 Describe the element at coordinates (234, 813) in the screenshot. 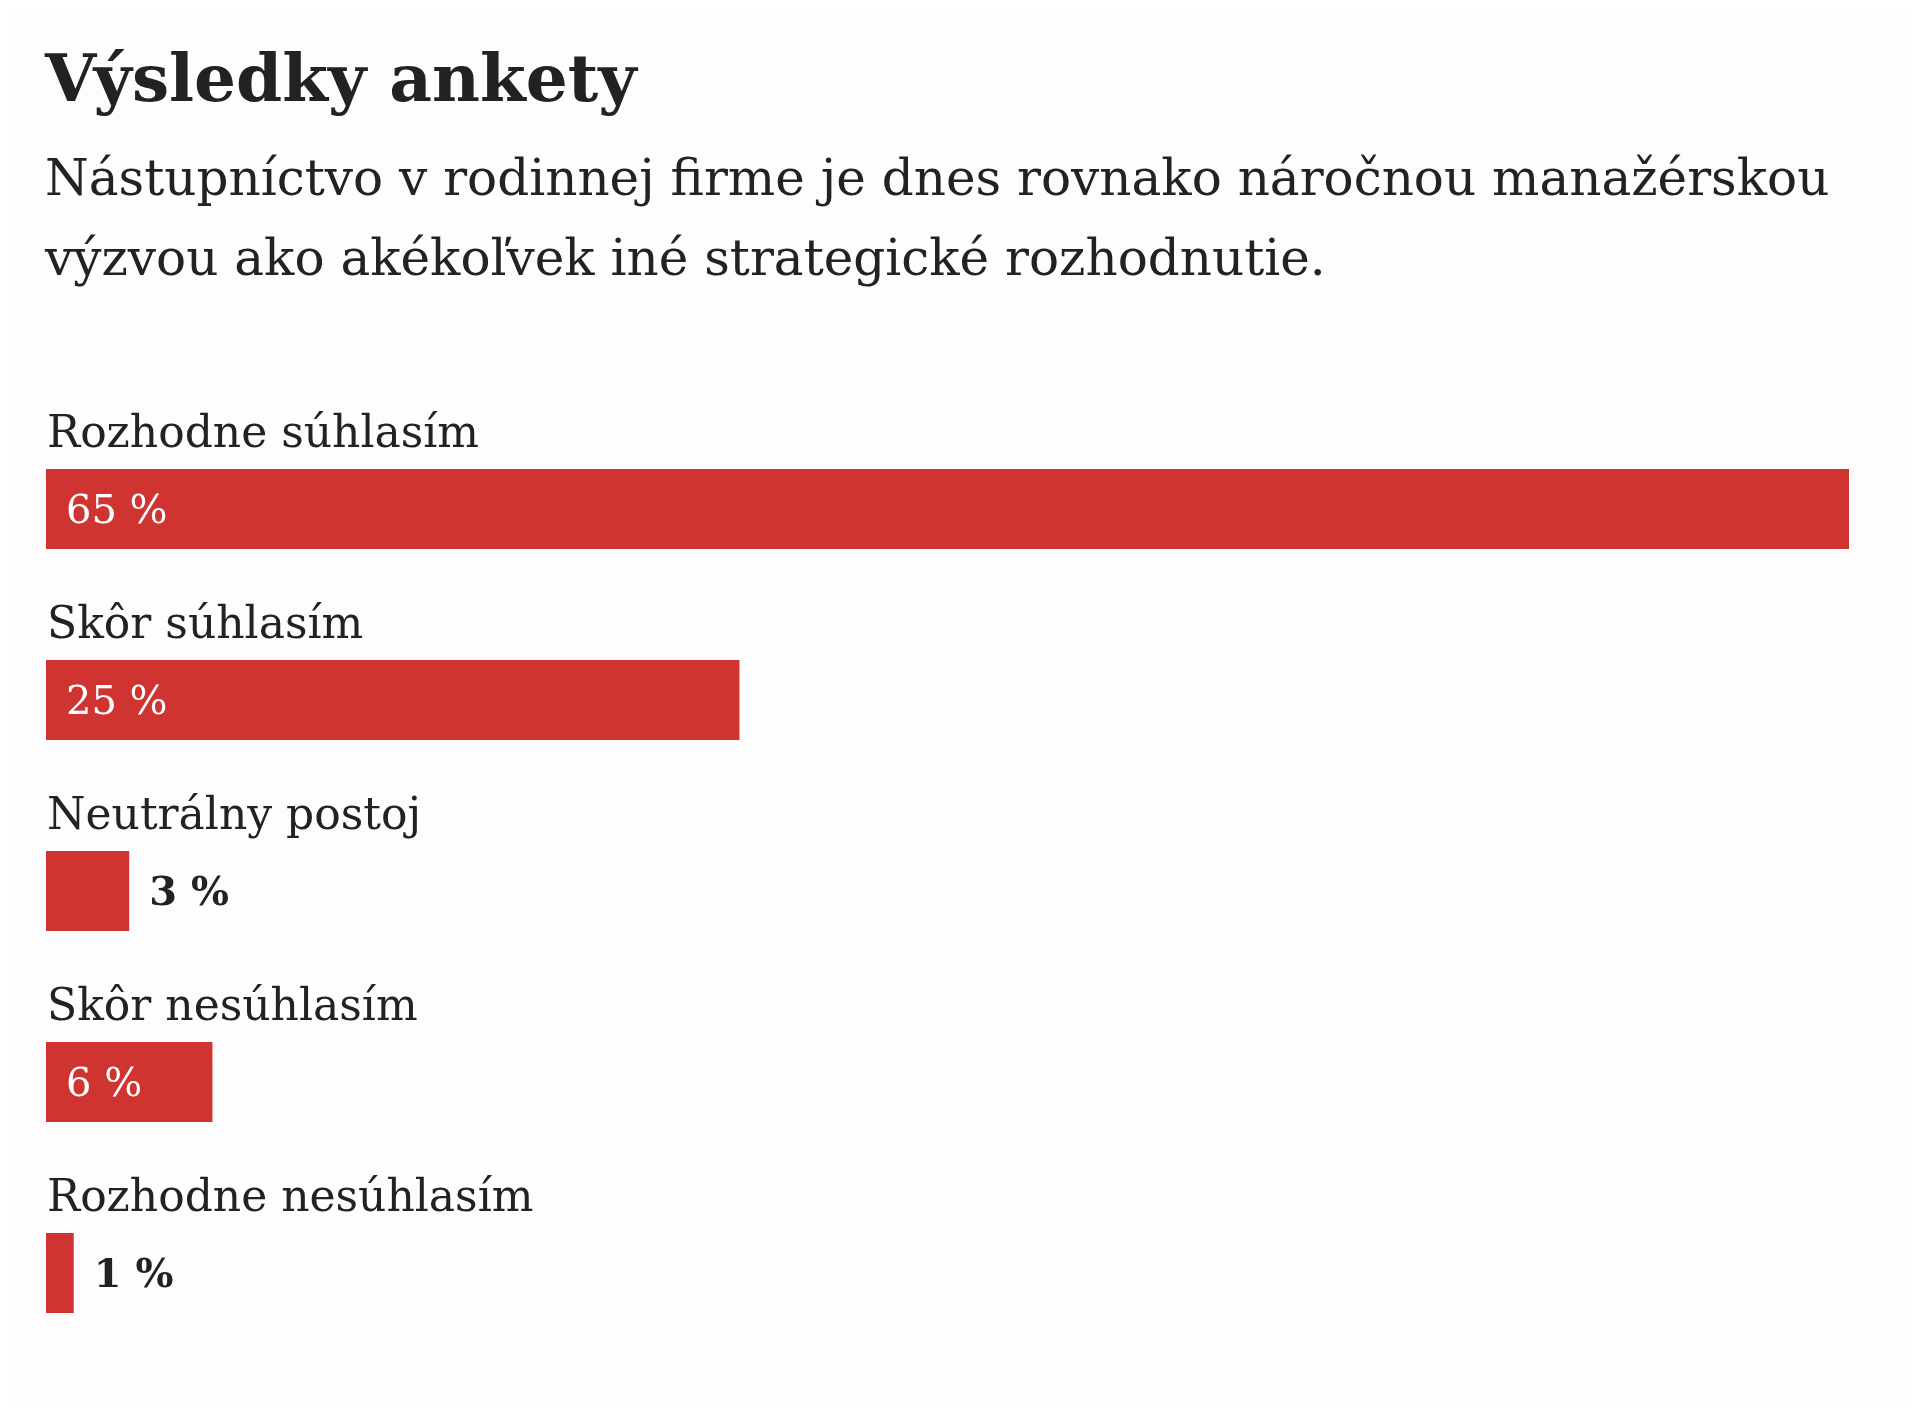

I see `y-tick-label: Neutrálny postoj` at that location.